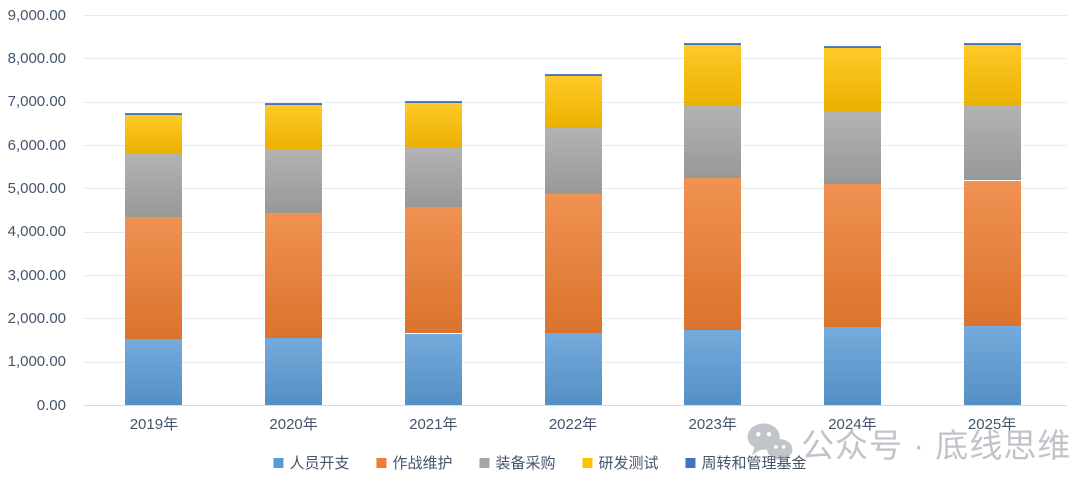  What do you see at coordinates (852, 424) in the screenshot?
I see `x-axis-label: 2024年` at bounding box center [852, 424].